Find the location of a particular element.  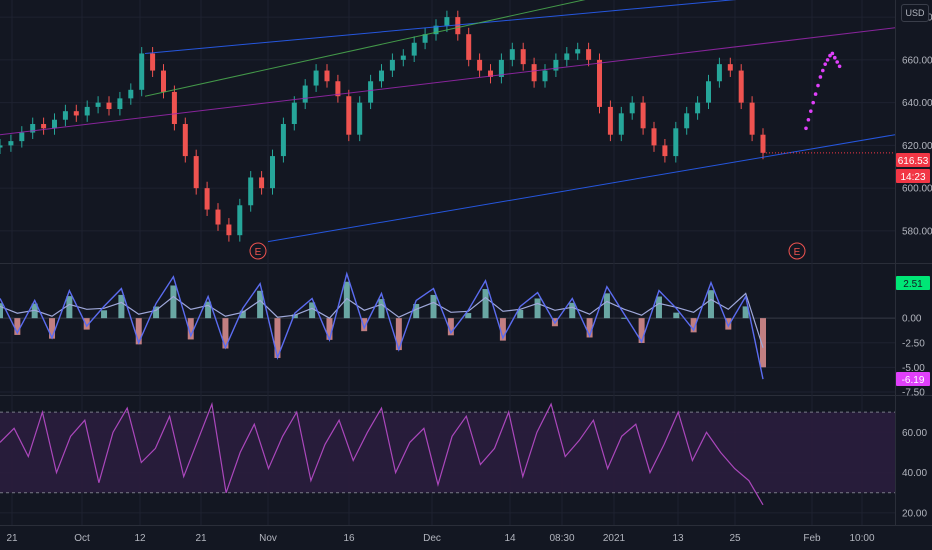

macd-value: -6.19 is located at coordinates (913, 380).